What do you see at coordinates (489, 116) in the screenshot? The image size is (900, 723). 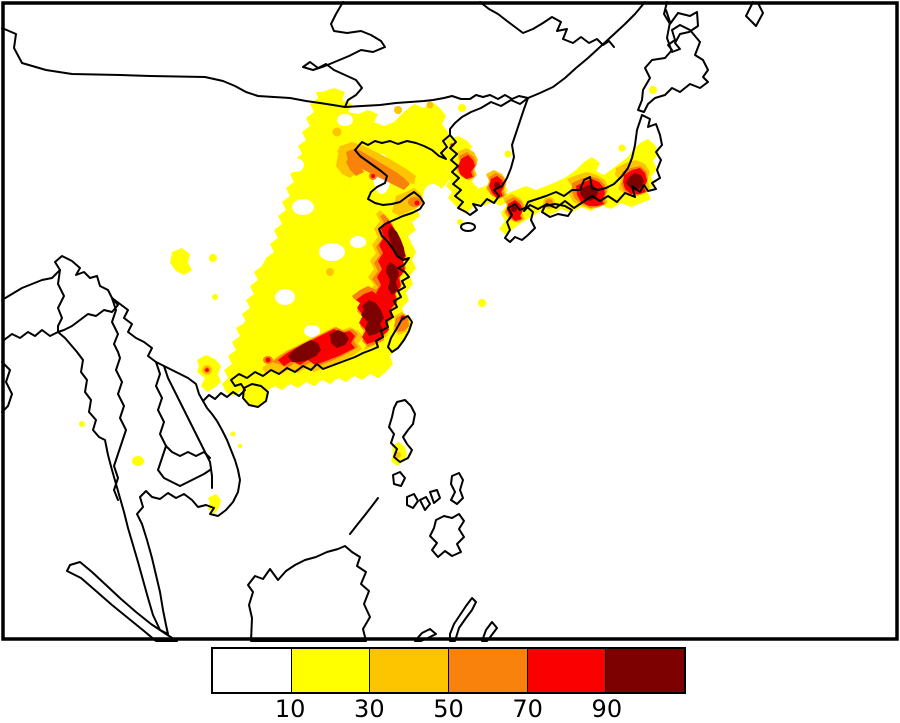 I see `coastline-nk-china-border` at bounding box center [489, 116].